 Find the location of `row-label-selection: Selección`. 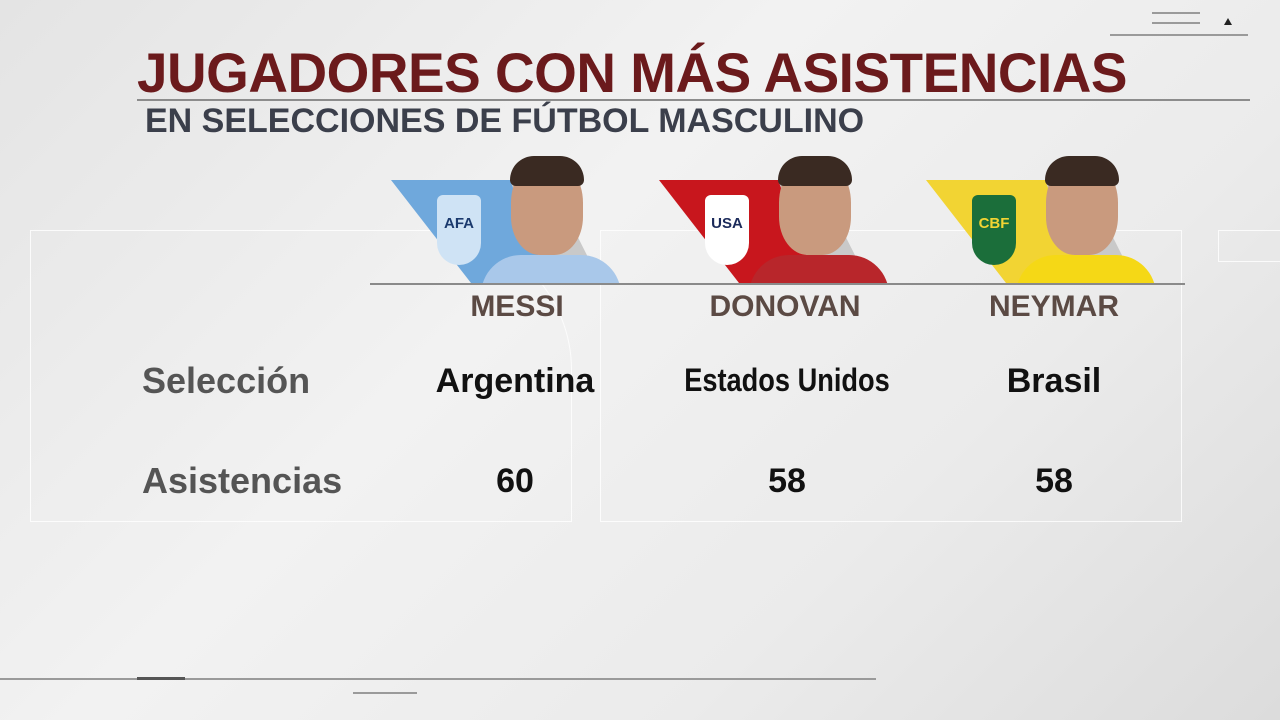

row-label-selection: Selección is located at coordinates (226, 380).